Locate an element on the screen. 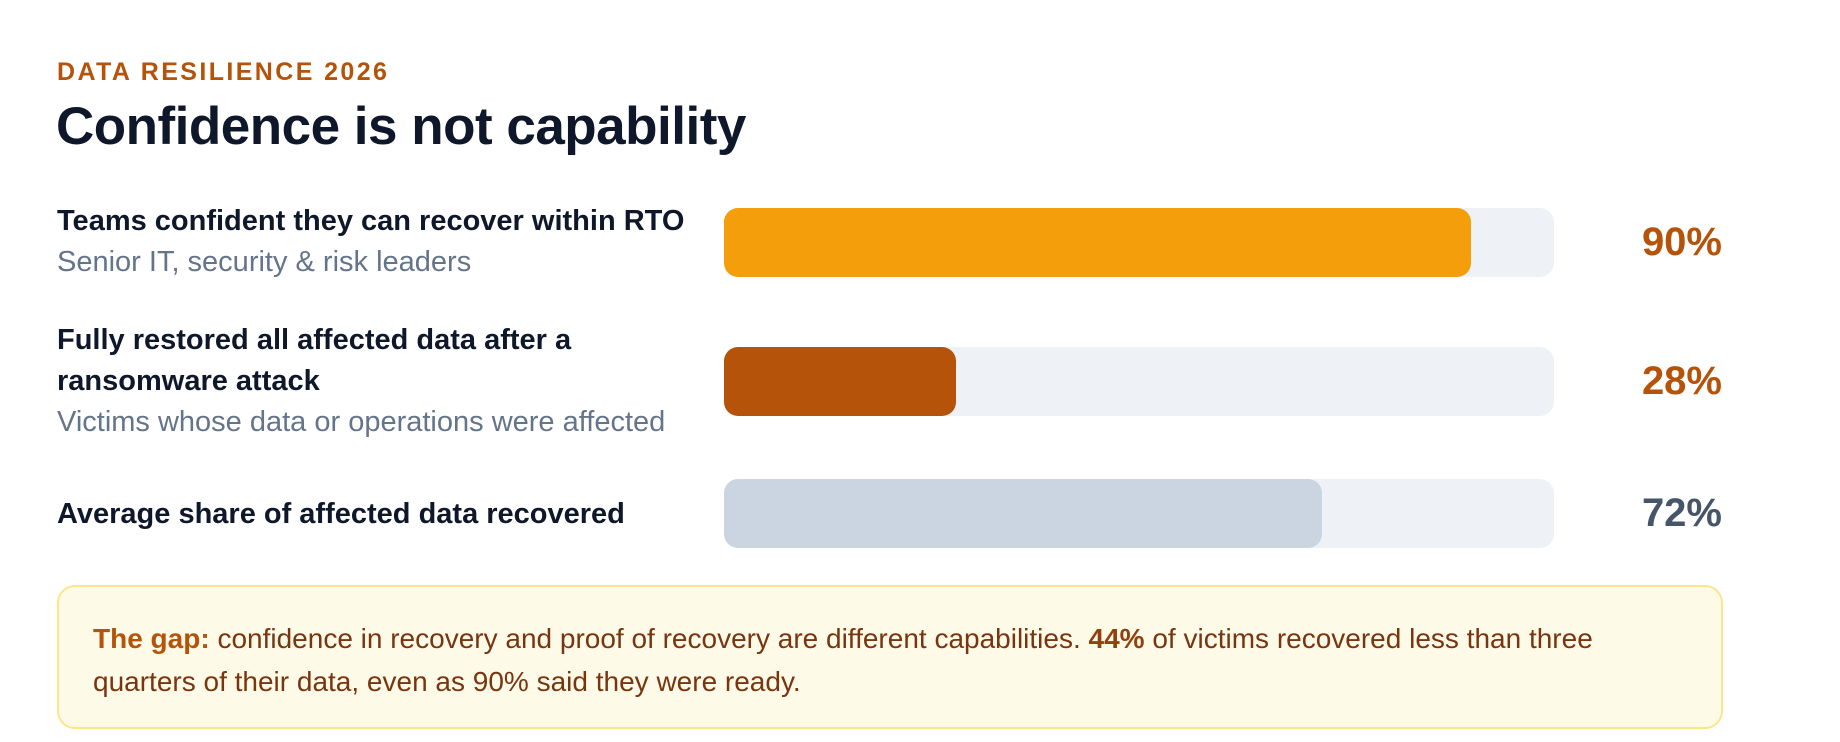 This screenshot has height=742, width=1840. bar-label: Average share of affected data recovered is located at coordinates (341, 514).